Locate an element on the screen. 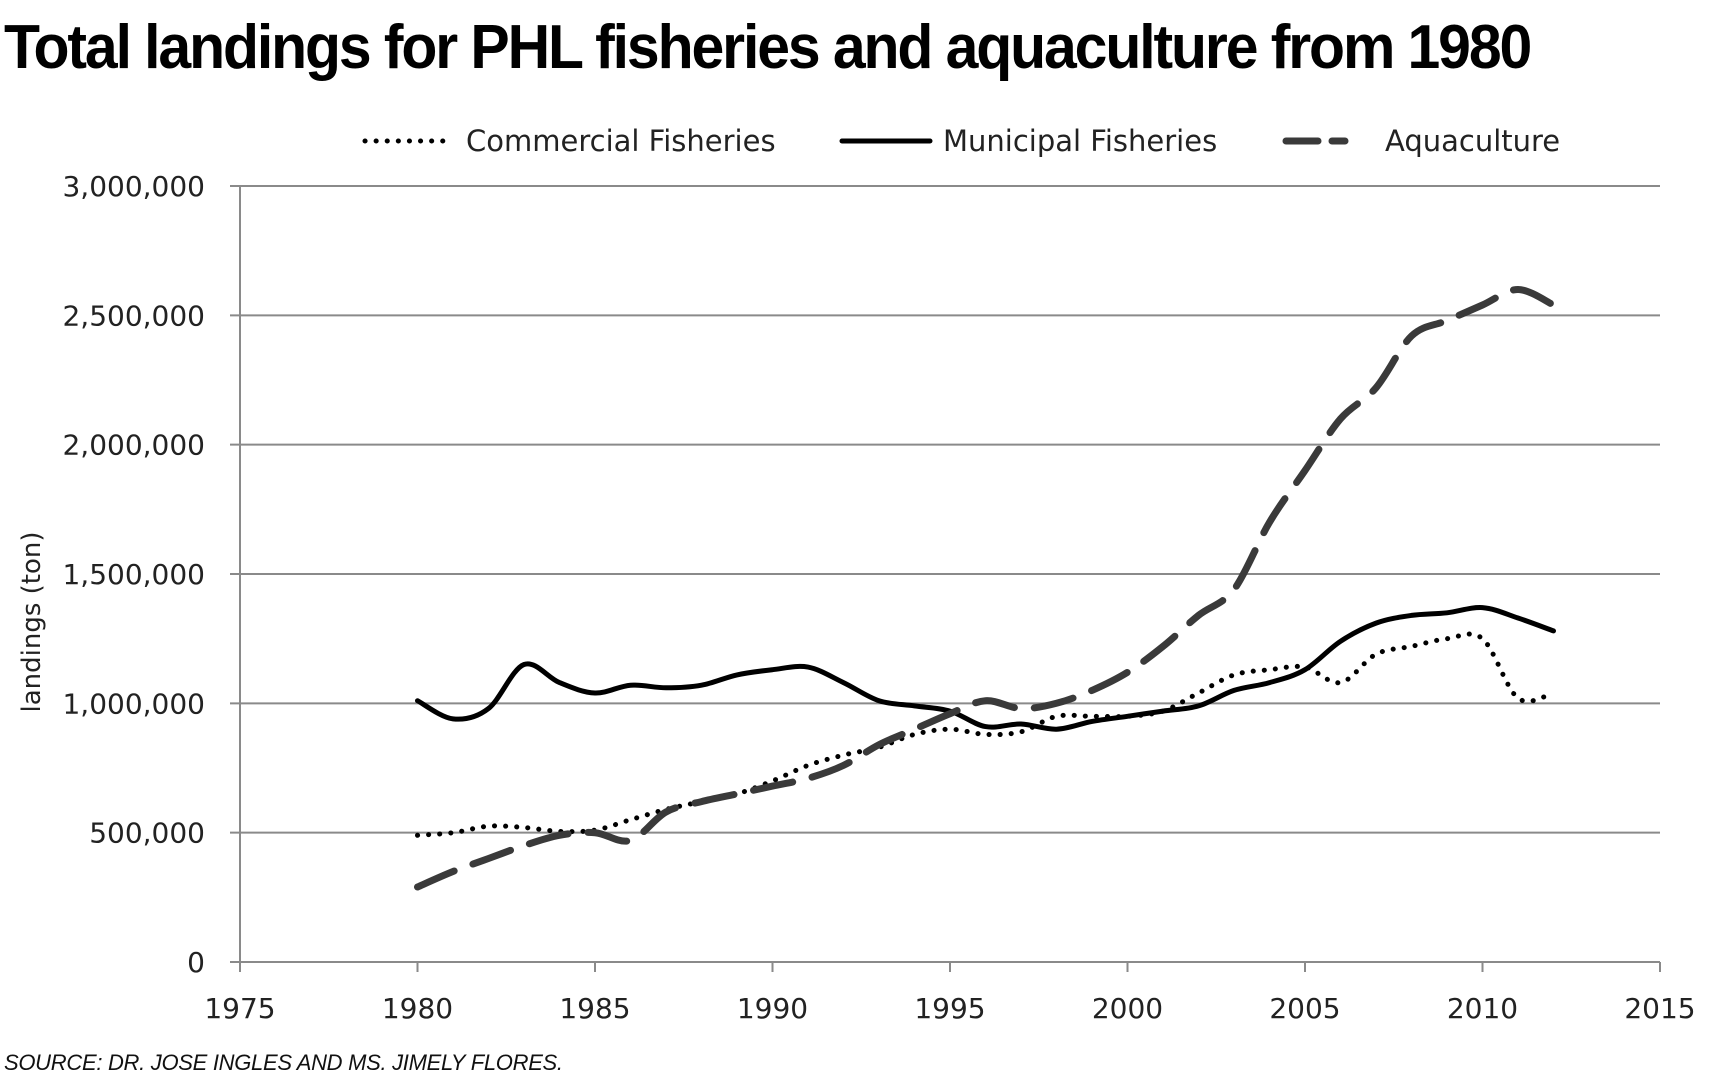 The image size is (1727, 1081). y-tick-label: 3,000,000 is located at coordinates (133, 186).